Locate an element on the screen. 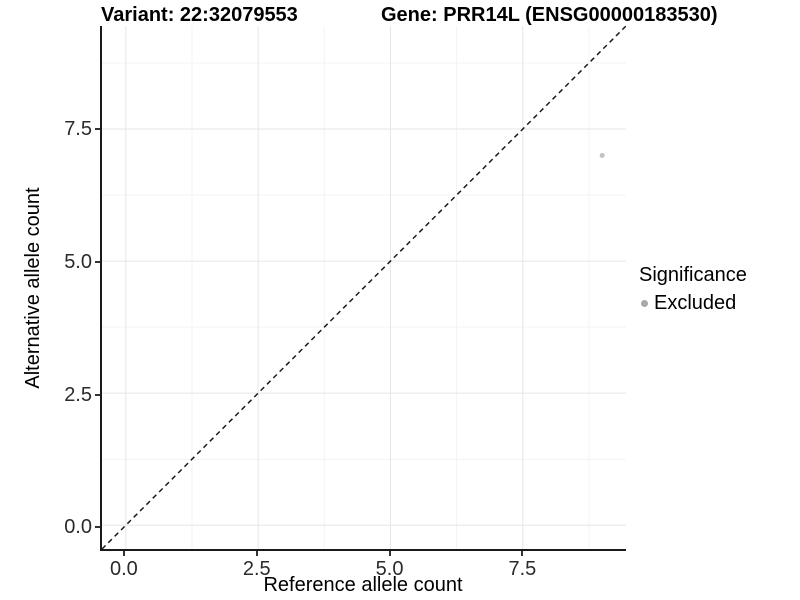 The width and height of the screenshot is (800, 600). legend: Significance Excluded is located at coordinates (693, 289).